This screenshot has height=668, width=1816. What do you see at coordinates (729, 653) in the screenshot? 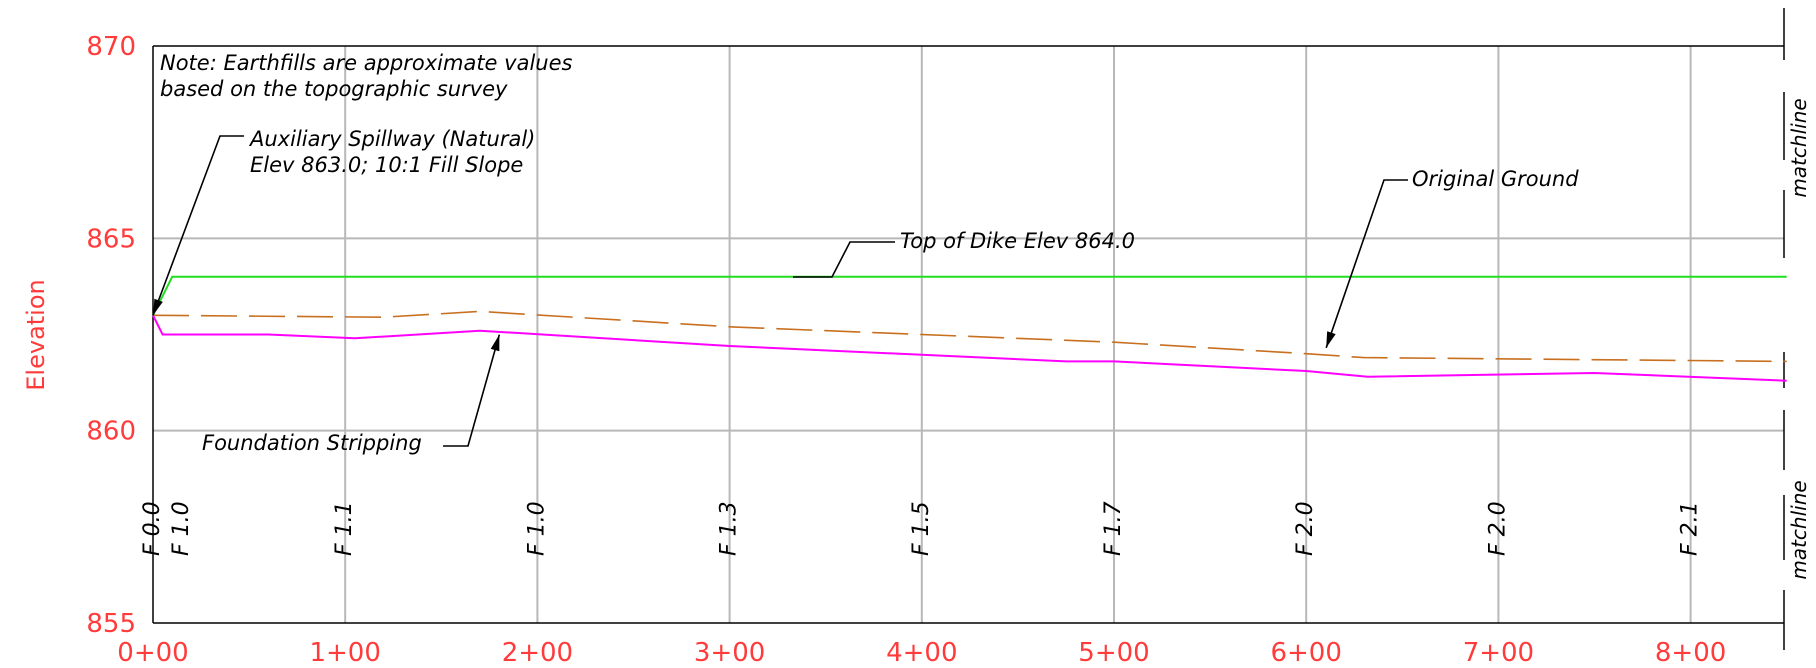
I see `x-tick-label: 3+00` at bounding box center [729, 653].